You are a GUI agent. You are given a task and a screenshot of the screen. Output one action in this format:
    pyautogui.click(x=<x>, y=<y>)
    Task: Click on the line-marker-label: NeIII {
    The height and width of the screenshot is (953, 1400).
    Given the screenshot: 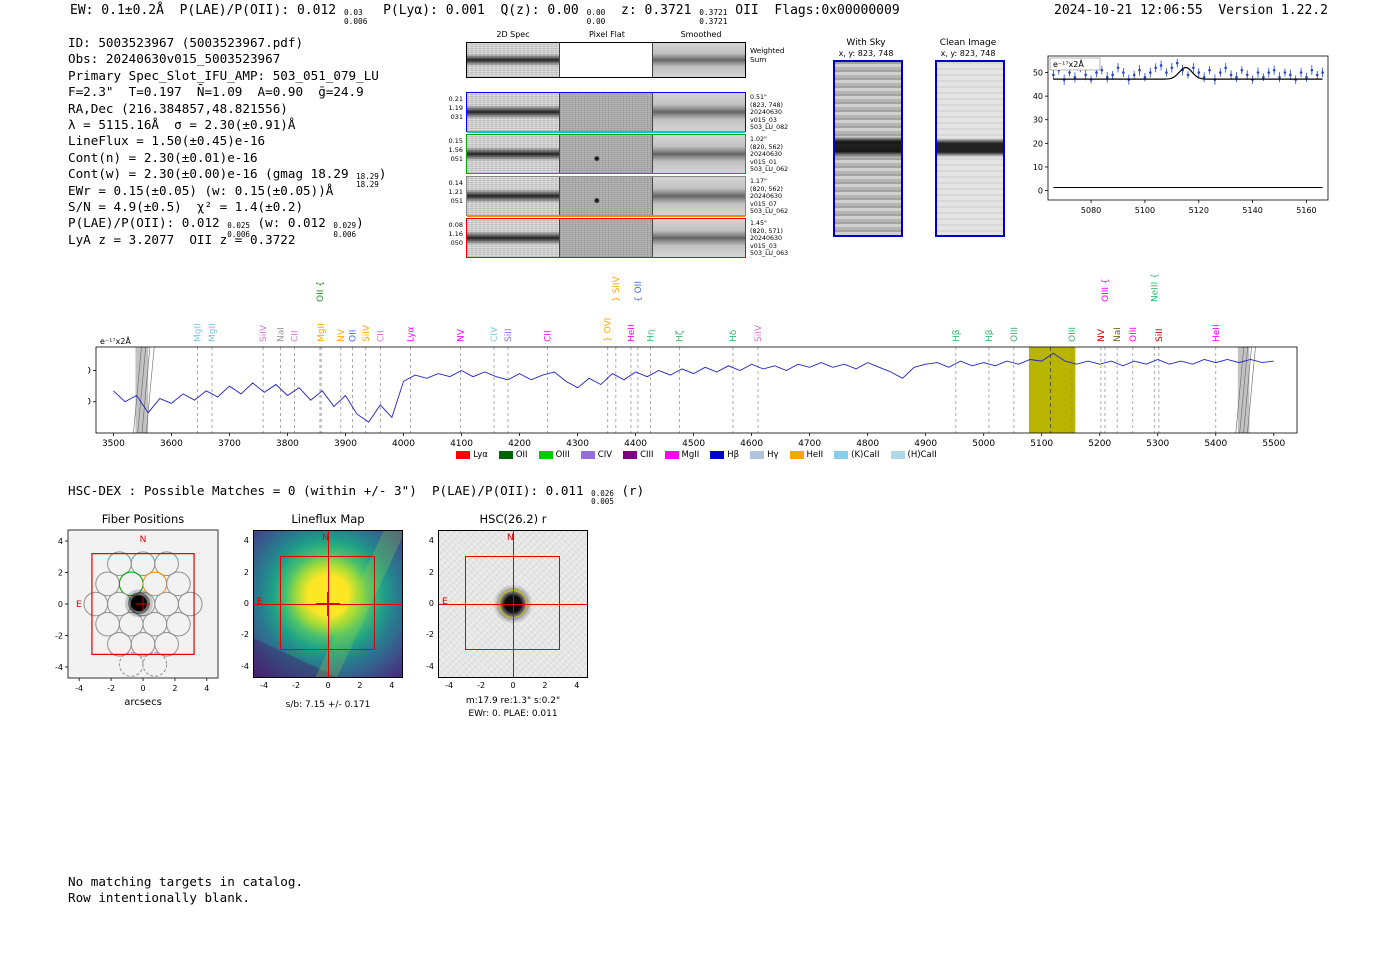 What is the action you would take?
    pyautogui.click(x=1155, y=287)
    